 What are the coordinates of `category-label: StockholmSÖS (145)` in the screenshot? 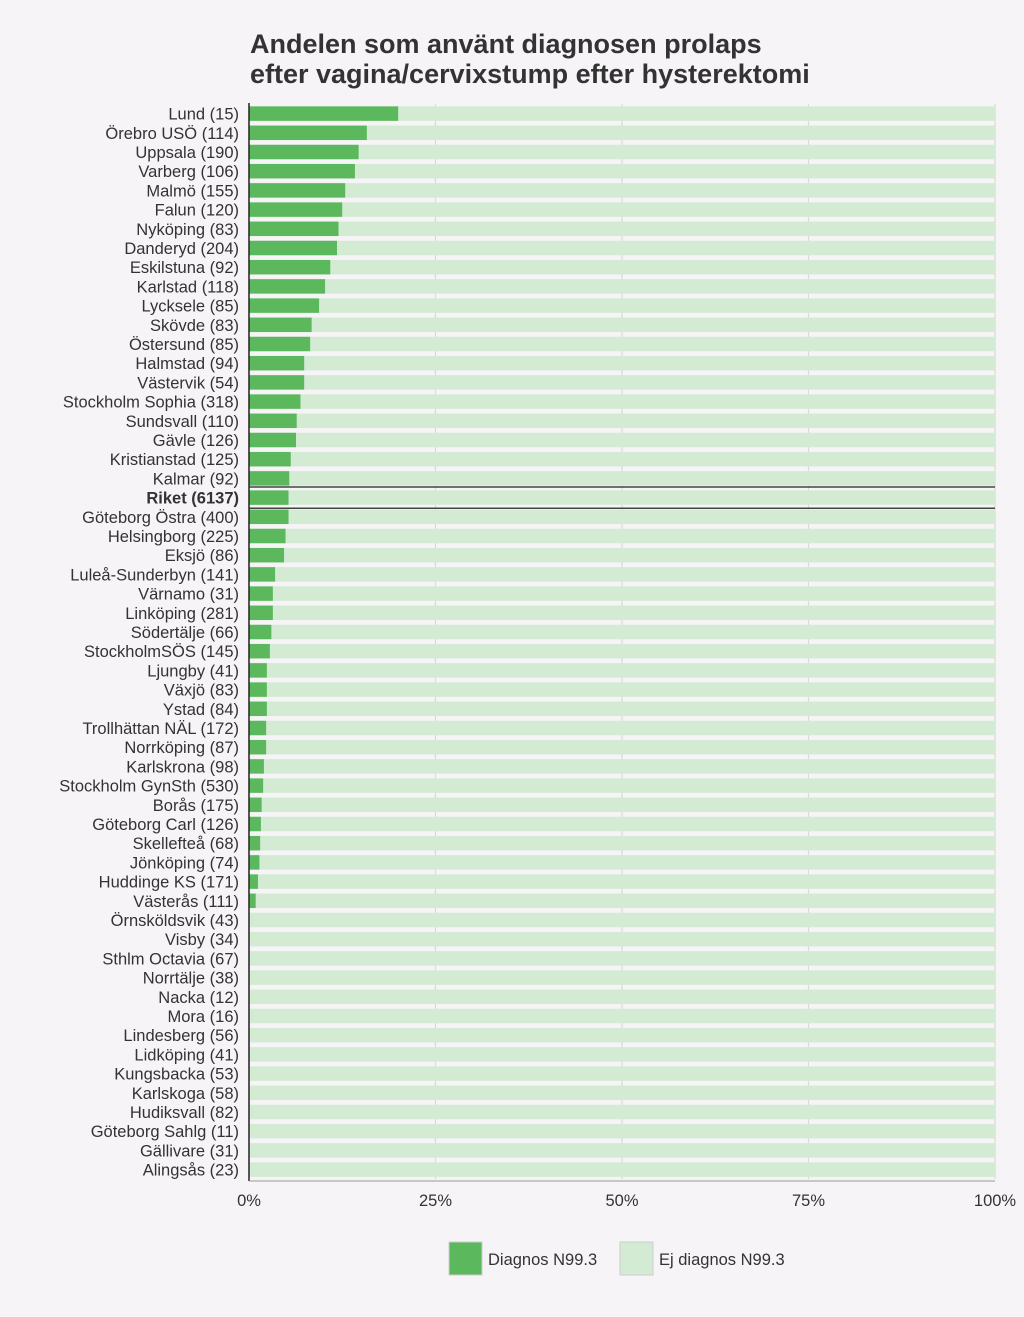 It's located at (161, 652).